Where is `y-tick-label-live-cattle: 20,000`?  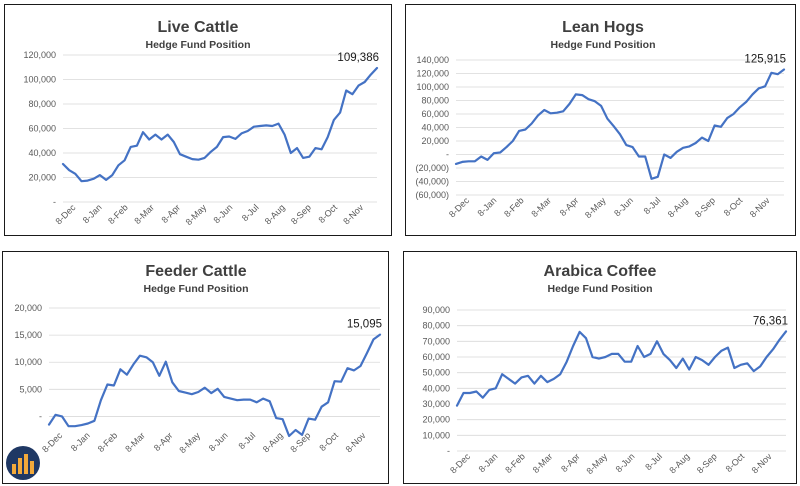 y-tick-label-live-cattle: 20,000 is located at coordinates (42, 178).